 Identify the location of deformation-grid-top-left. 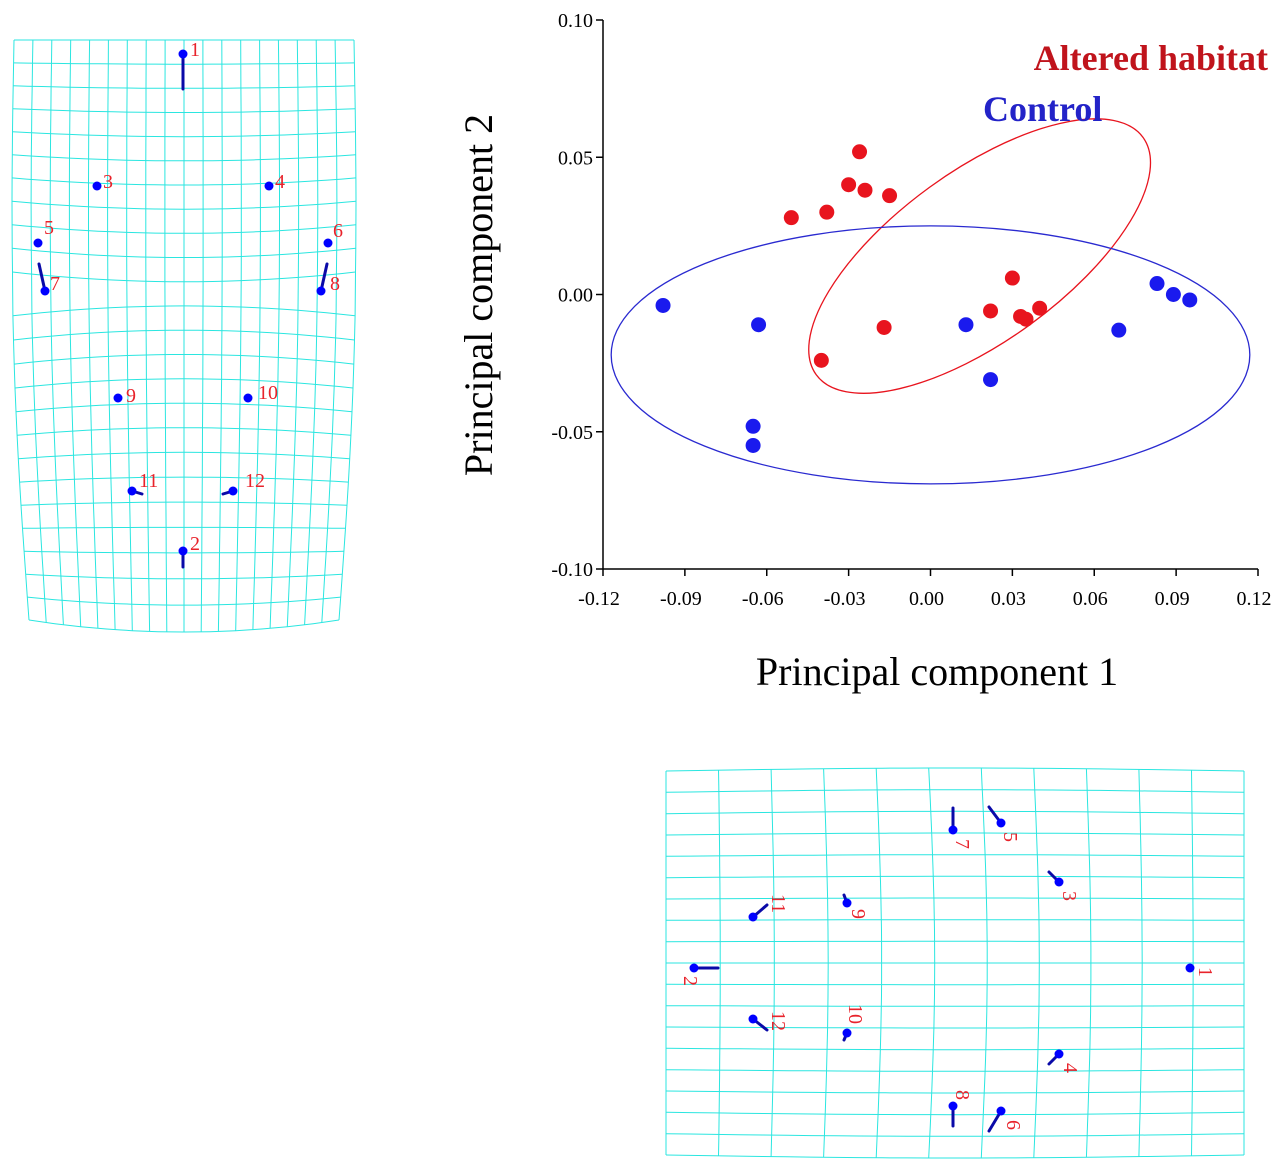
(184, 336).